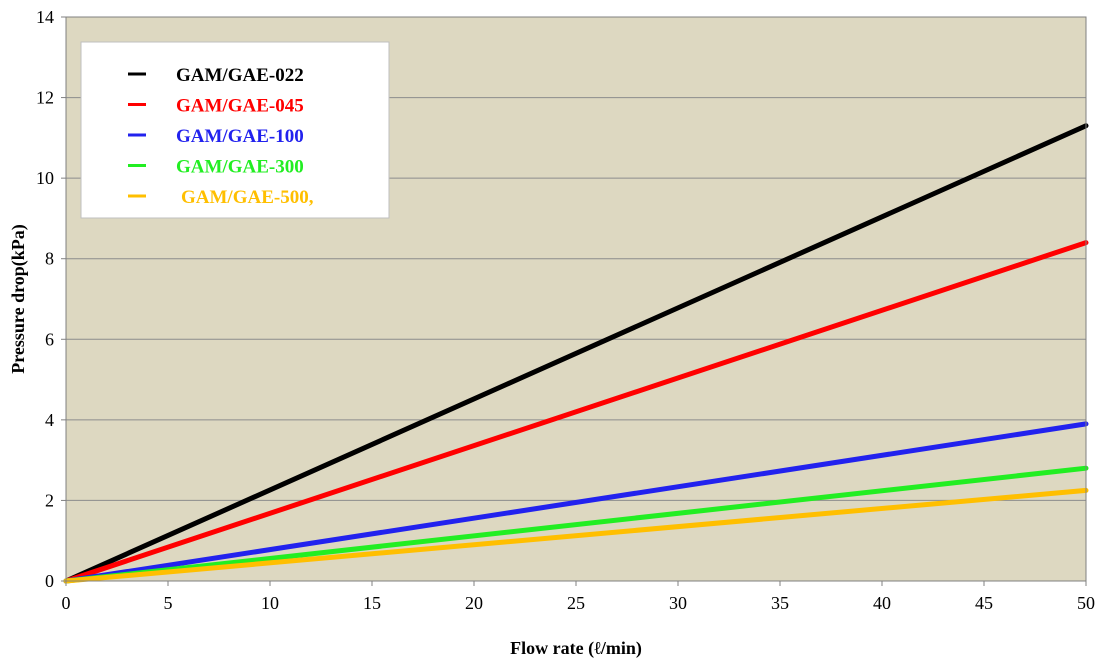 The width and height of the screenshot is (1102, 664). Describe the element at coordinates (576, 603) in the screenshot. I see `x-tick-label: 25` at that location.